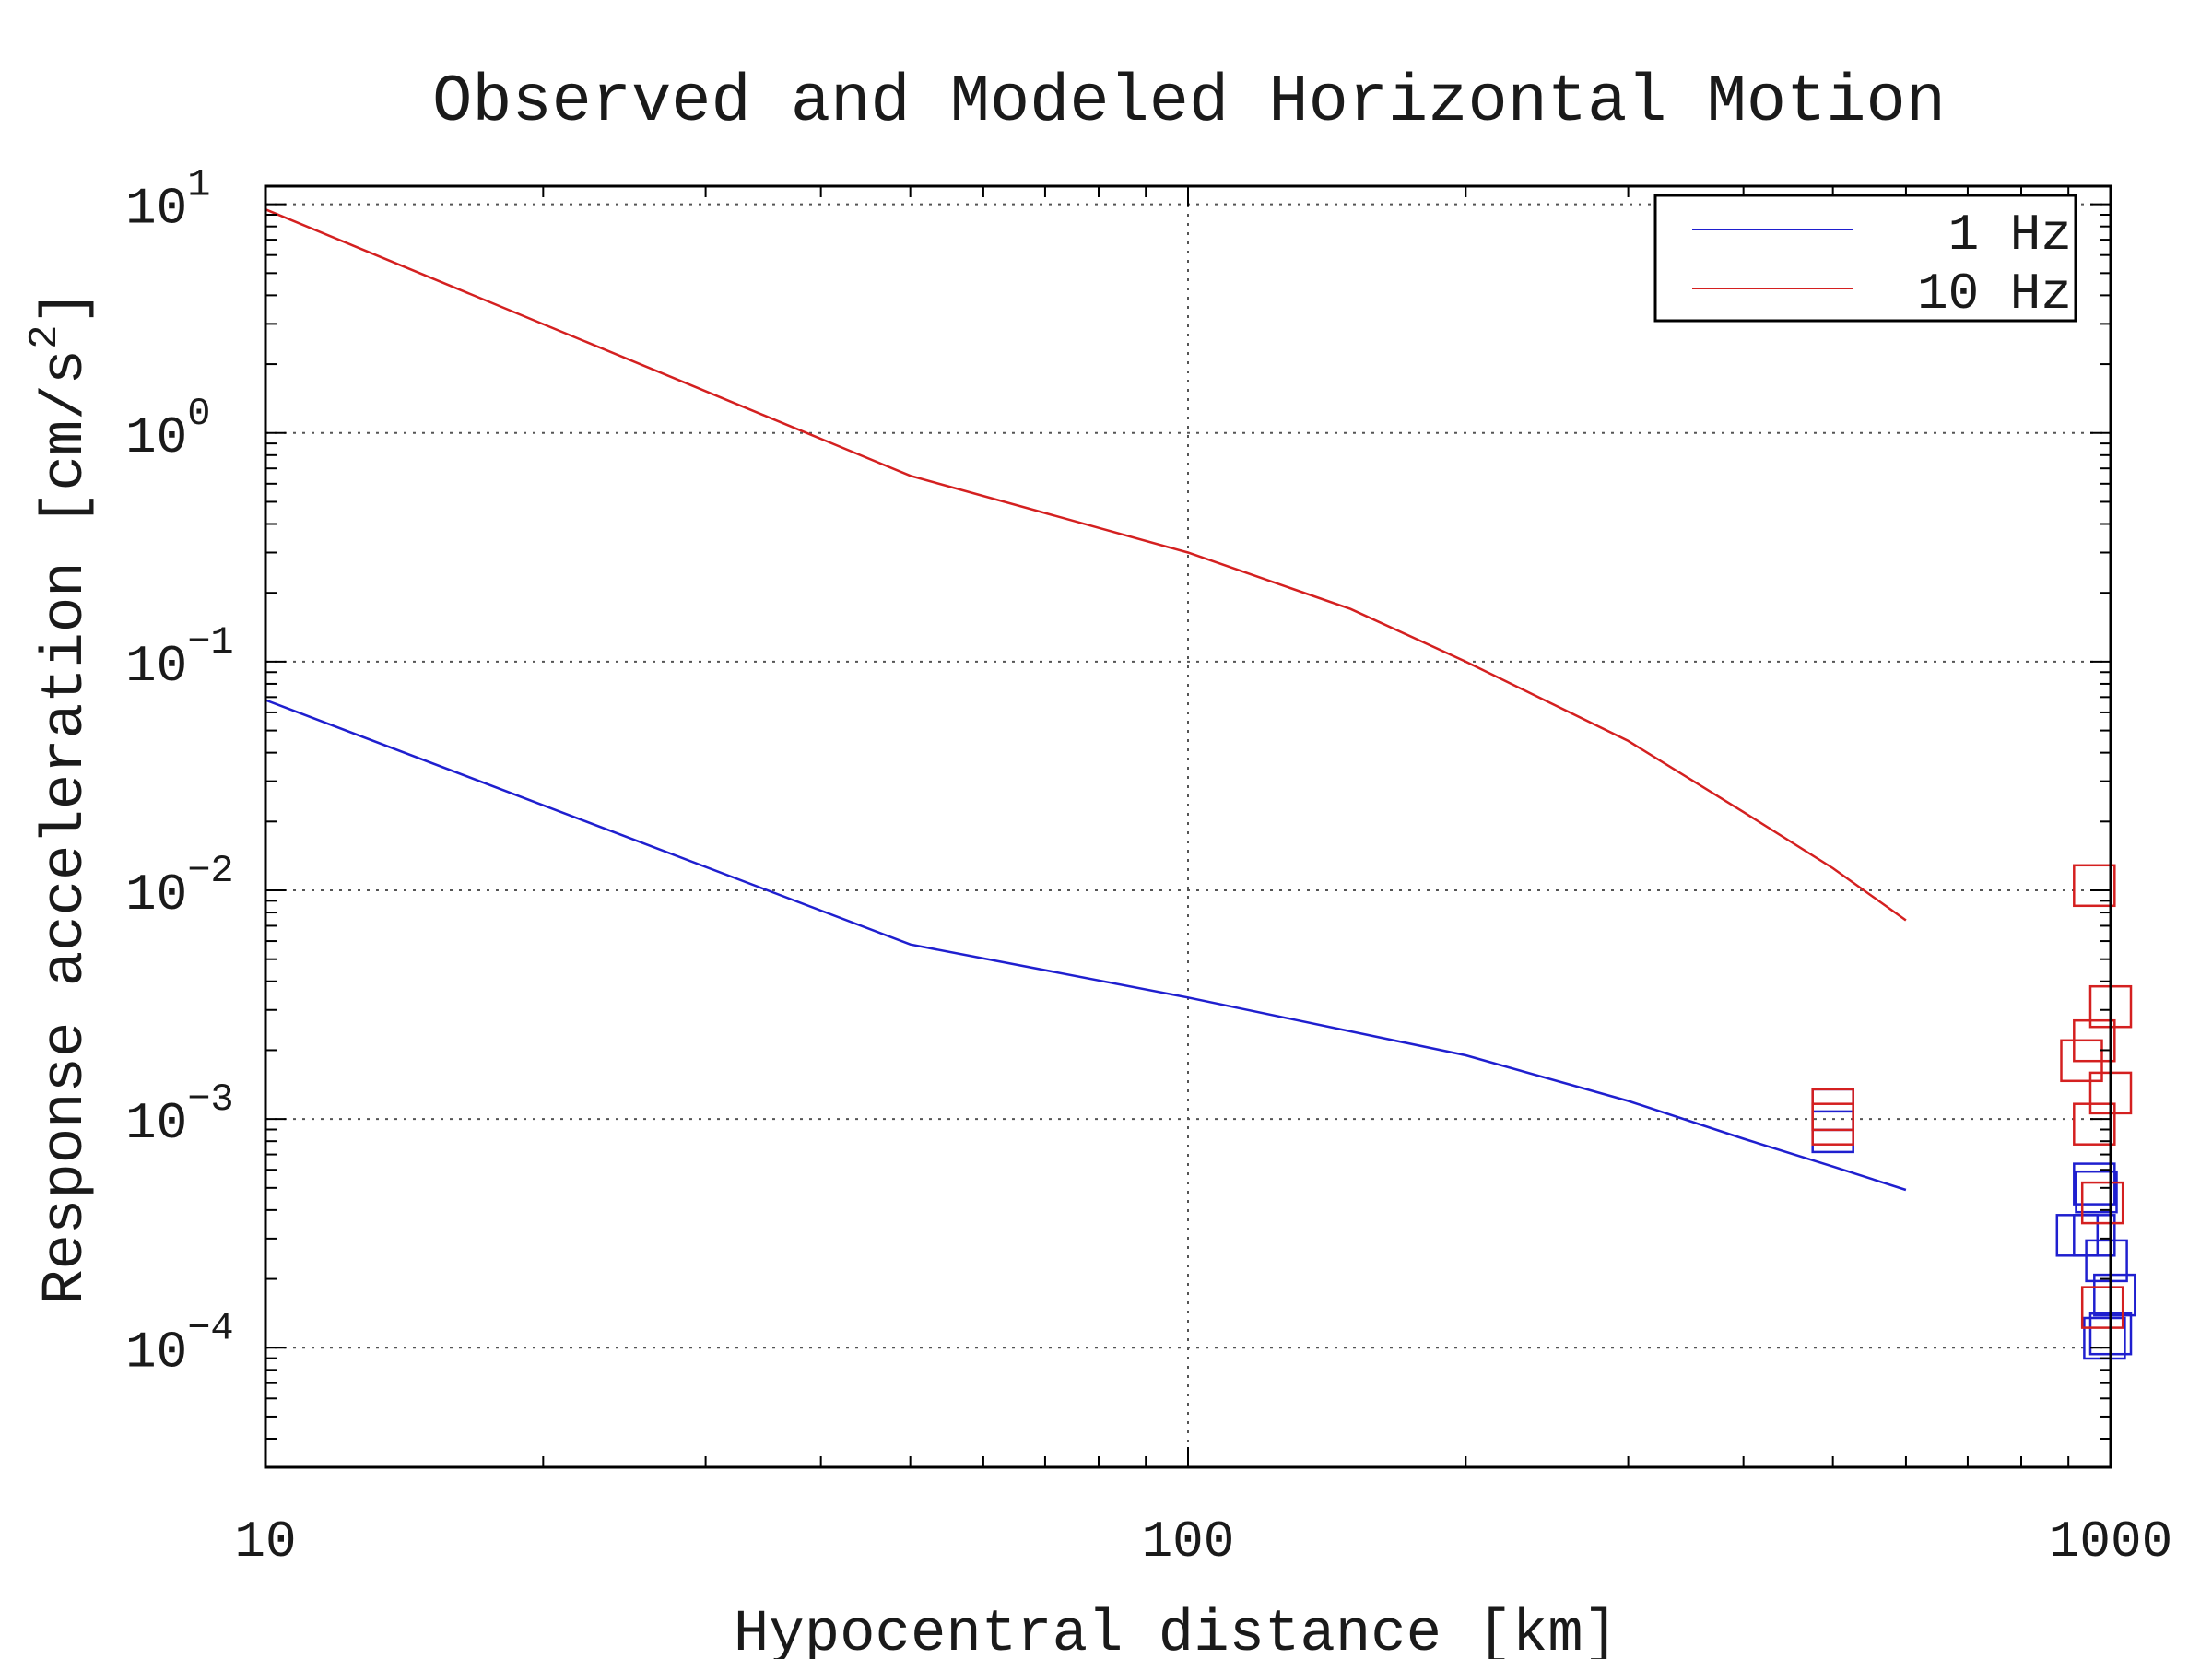 This screenshot has width=2212, height=1659. Describe the element at coordinates (1973, 1112) in the screenshot. I see `observed-points` at that location.